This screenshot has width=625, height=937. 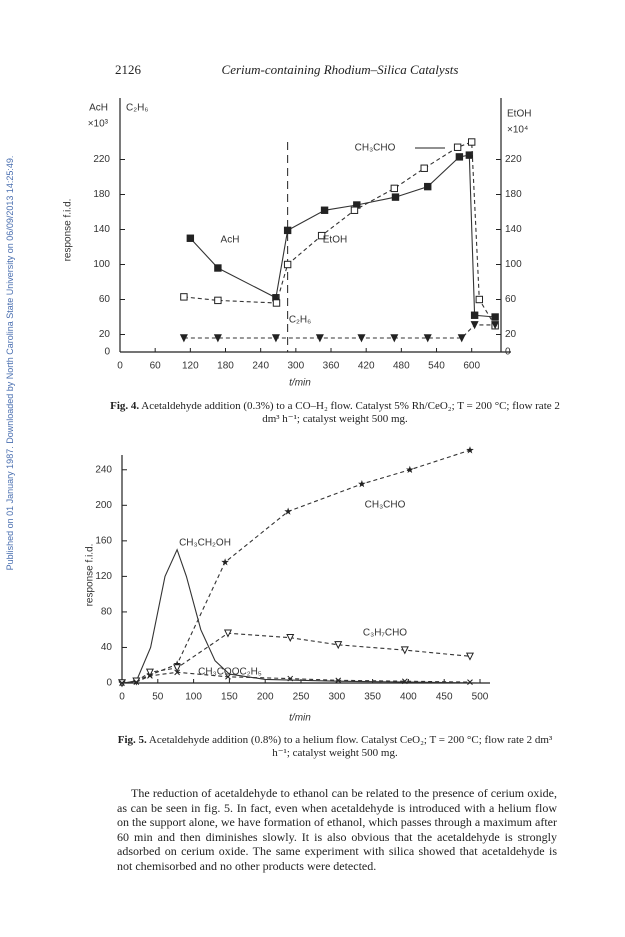 What do you see at coordinates (230, 240) in the screenshot?
I see `series-label: AcH` at bounding box center [230, 240].